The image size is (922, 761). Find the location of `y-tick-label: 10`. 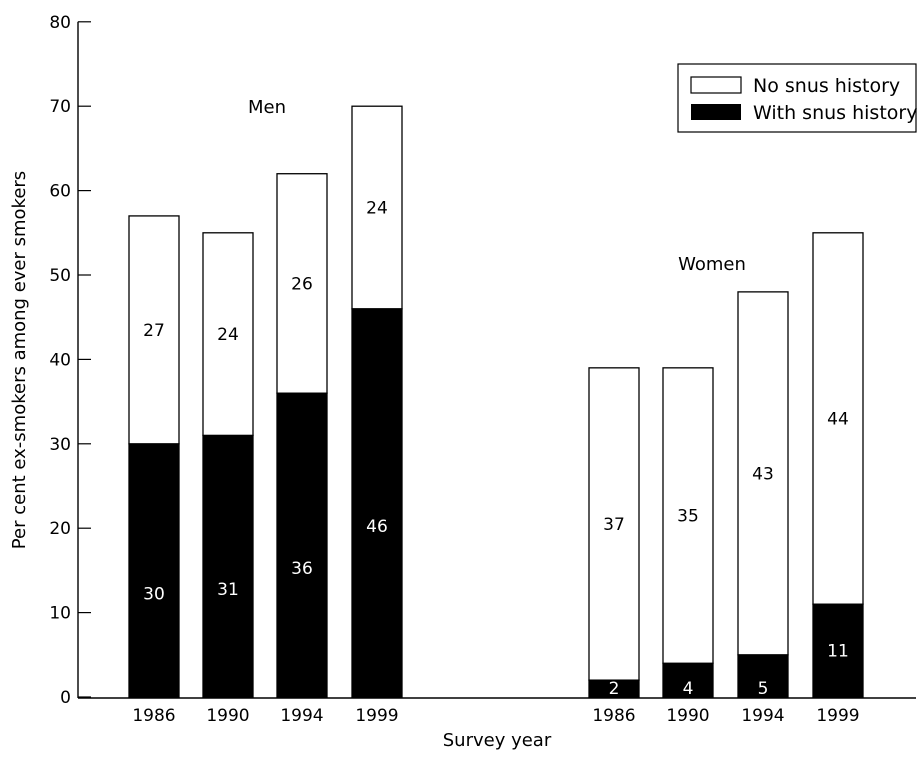

y-tick-label: 10 is located at coordinates (60, 614).